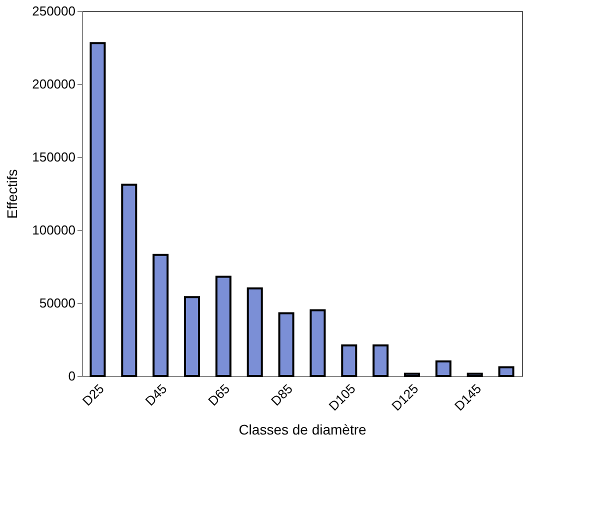 Image resolution: width=610 pixels, height=509 pixels. Describe the element at coordinates (156, 395) in the screenshot. I see `x-tick-label: D45` at that location.